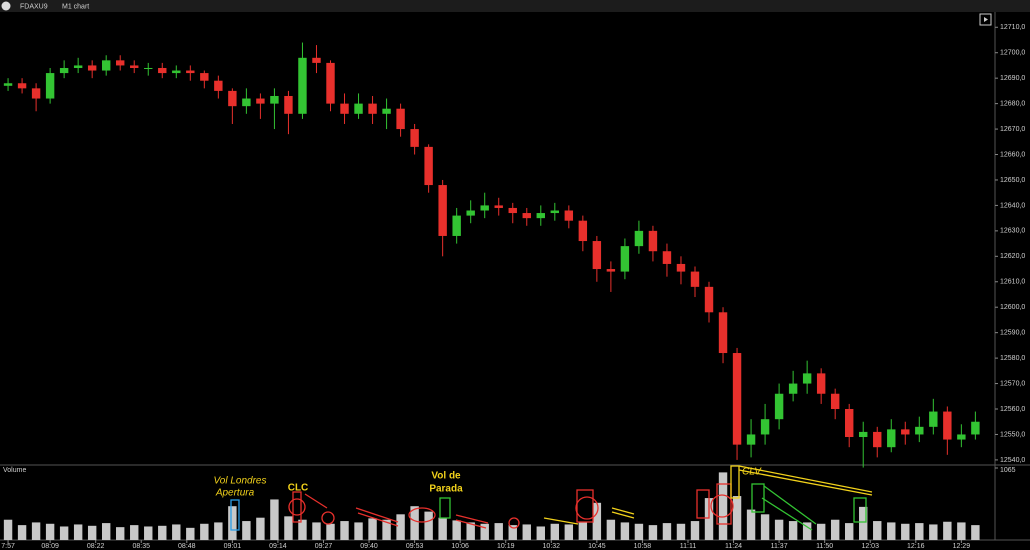 The height and width of the screenshot is (550, 1030). Describe the element at coordinates (1008, 470) in the screenshot. I see `volume-tick-label: 1065` at that location.